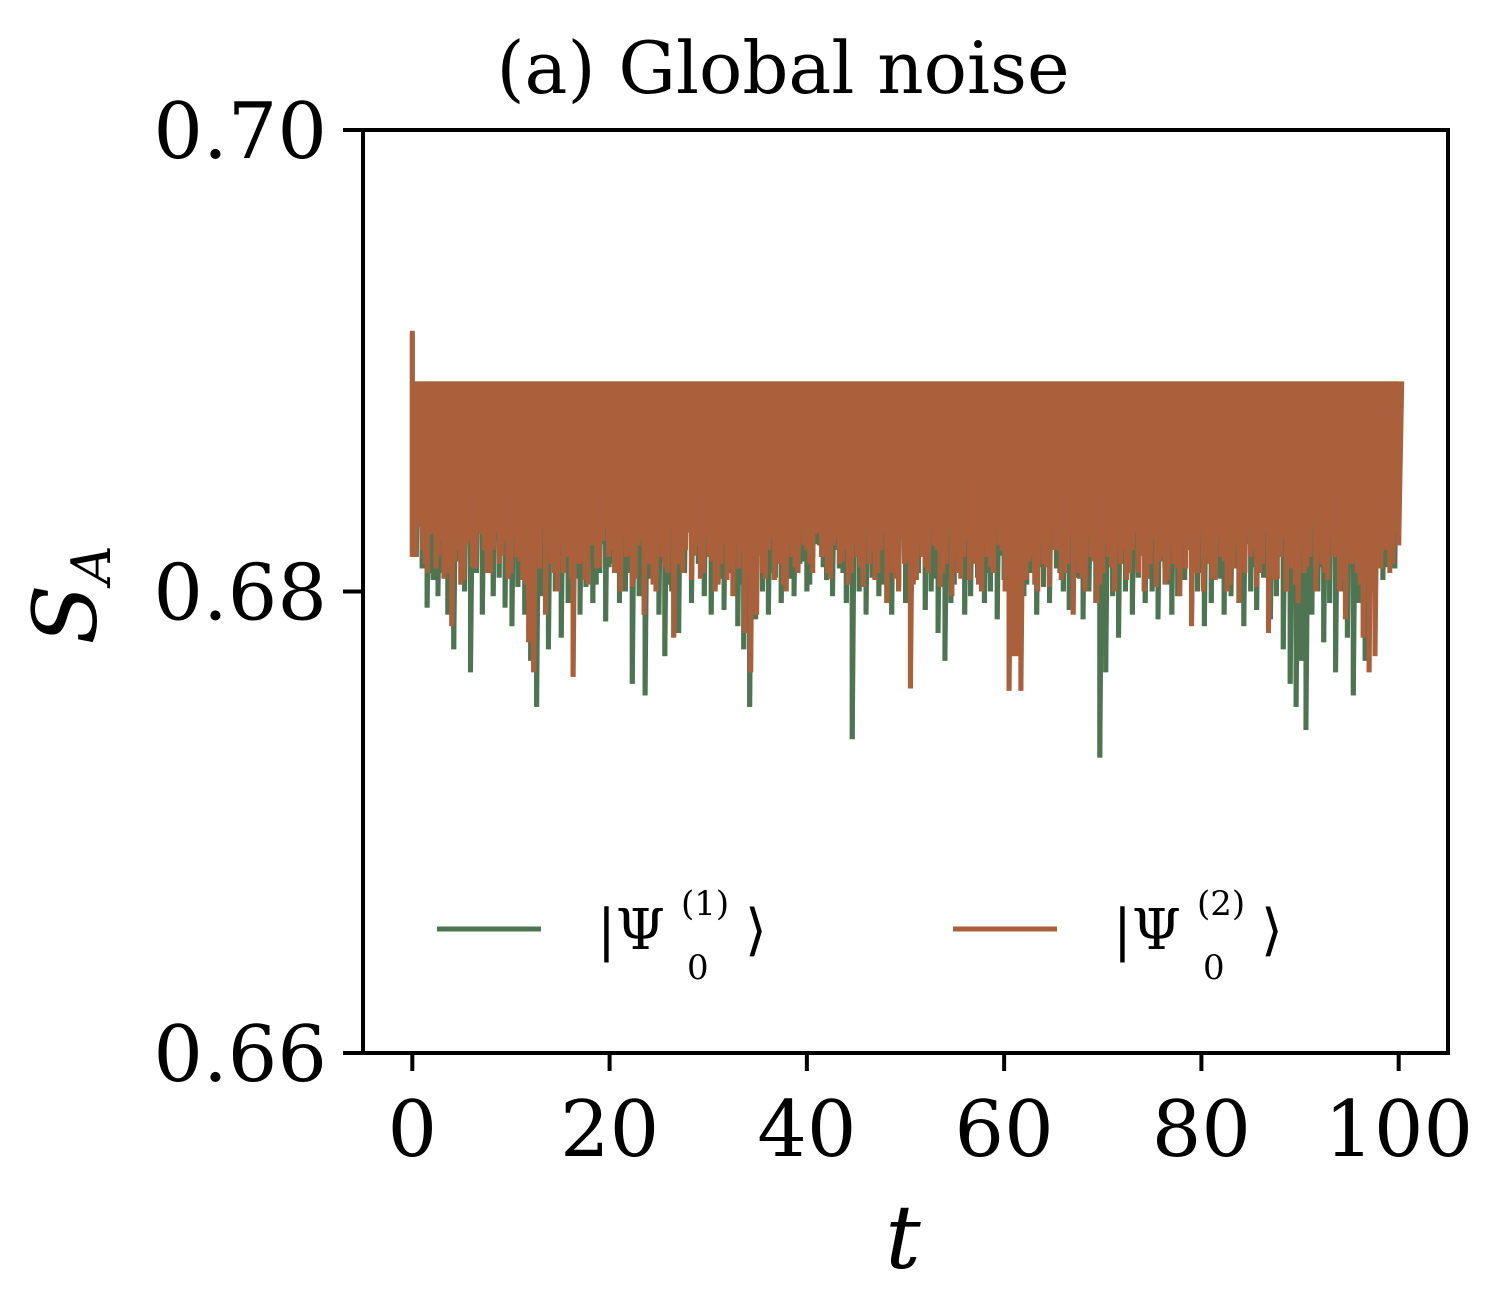 This screenshot has width=1490, height=1314. Describe the element at coordinates (903, 1237) in the screenshot. I see `x-axis-label: t` at that location.